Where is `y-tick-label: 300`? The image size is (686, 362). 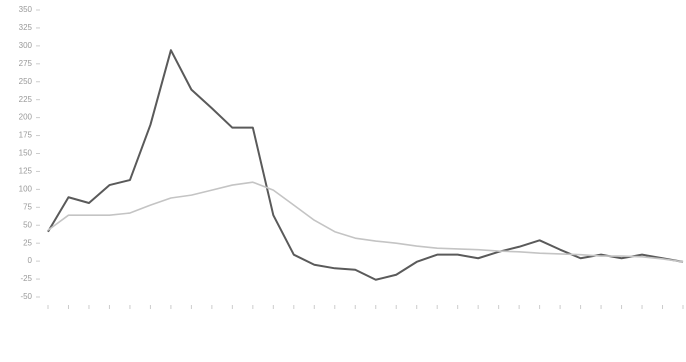 y-tick-label: 300 is located at coordinates (26, 45).